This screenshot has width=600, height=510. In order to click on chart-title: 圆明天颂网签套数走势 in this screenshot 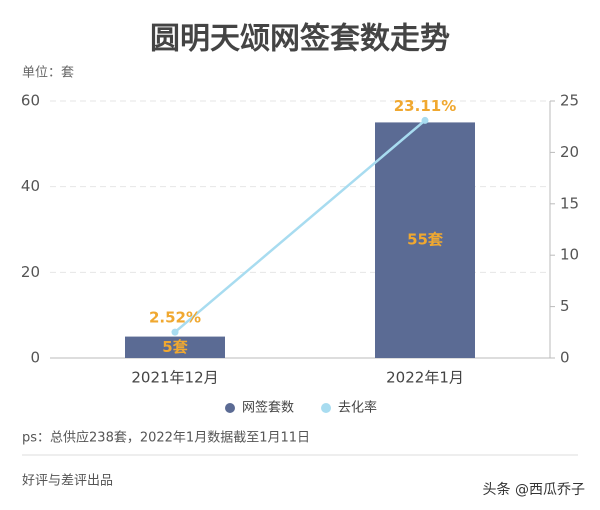, I will do `click(300, 39)`.